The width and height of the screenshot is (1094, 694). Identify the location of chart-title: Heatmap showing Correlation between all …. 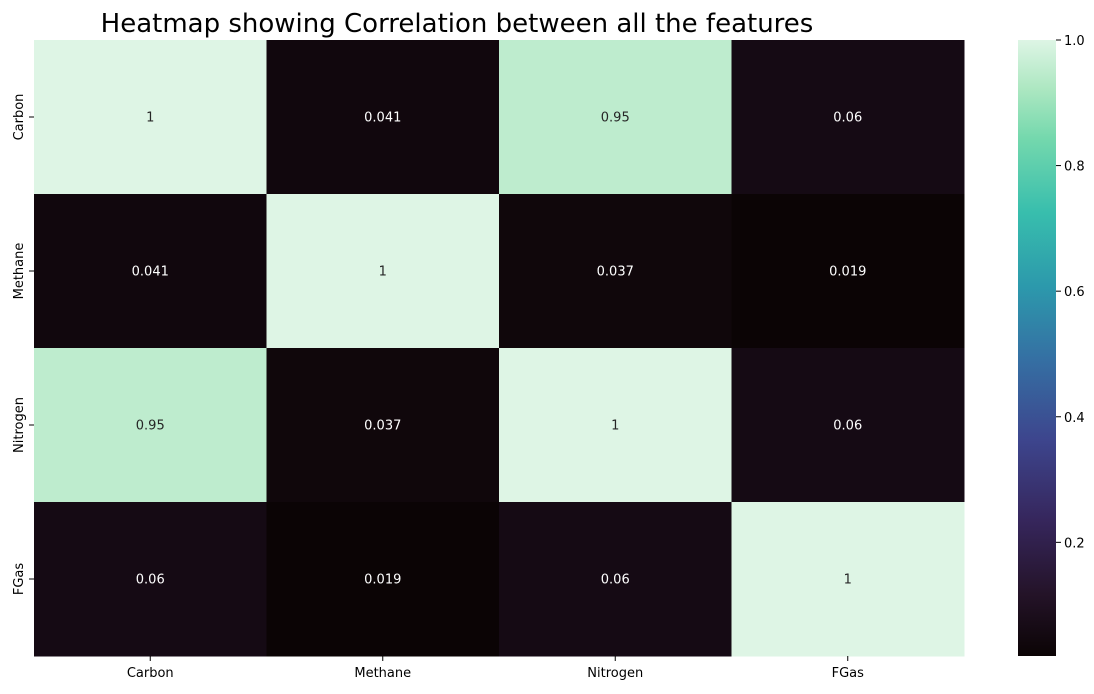
(457, 24).